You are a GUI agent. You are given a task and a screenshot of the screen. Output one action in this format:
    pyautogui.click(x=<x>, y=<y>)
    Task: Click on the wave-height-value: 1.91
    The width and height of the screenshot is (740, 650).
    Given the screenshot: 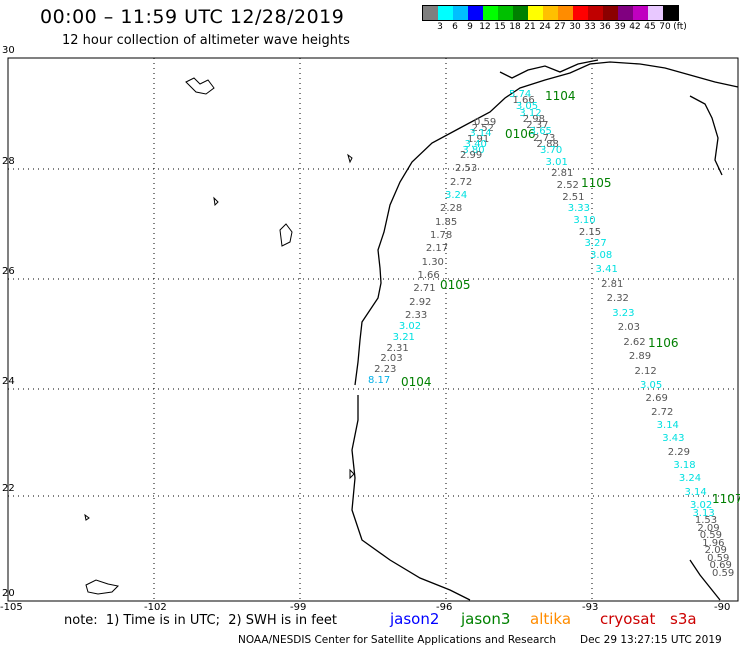 What is the action you would take?
    pyautogui.click(x=478, y=139)
    